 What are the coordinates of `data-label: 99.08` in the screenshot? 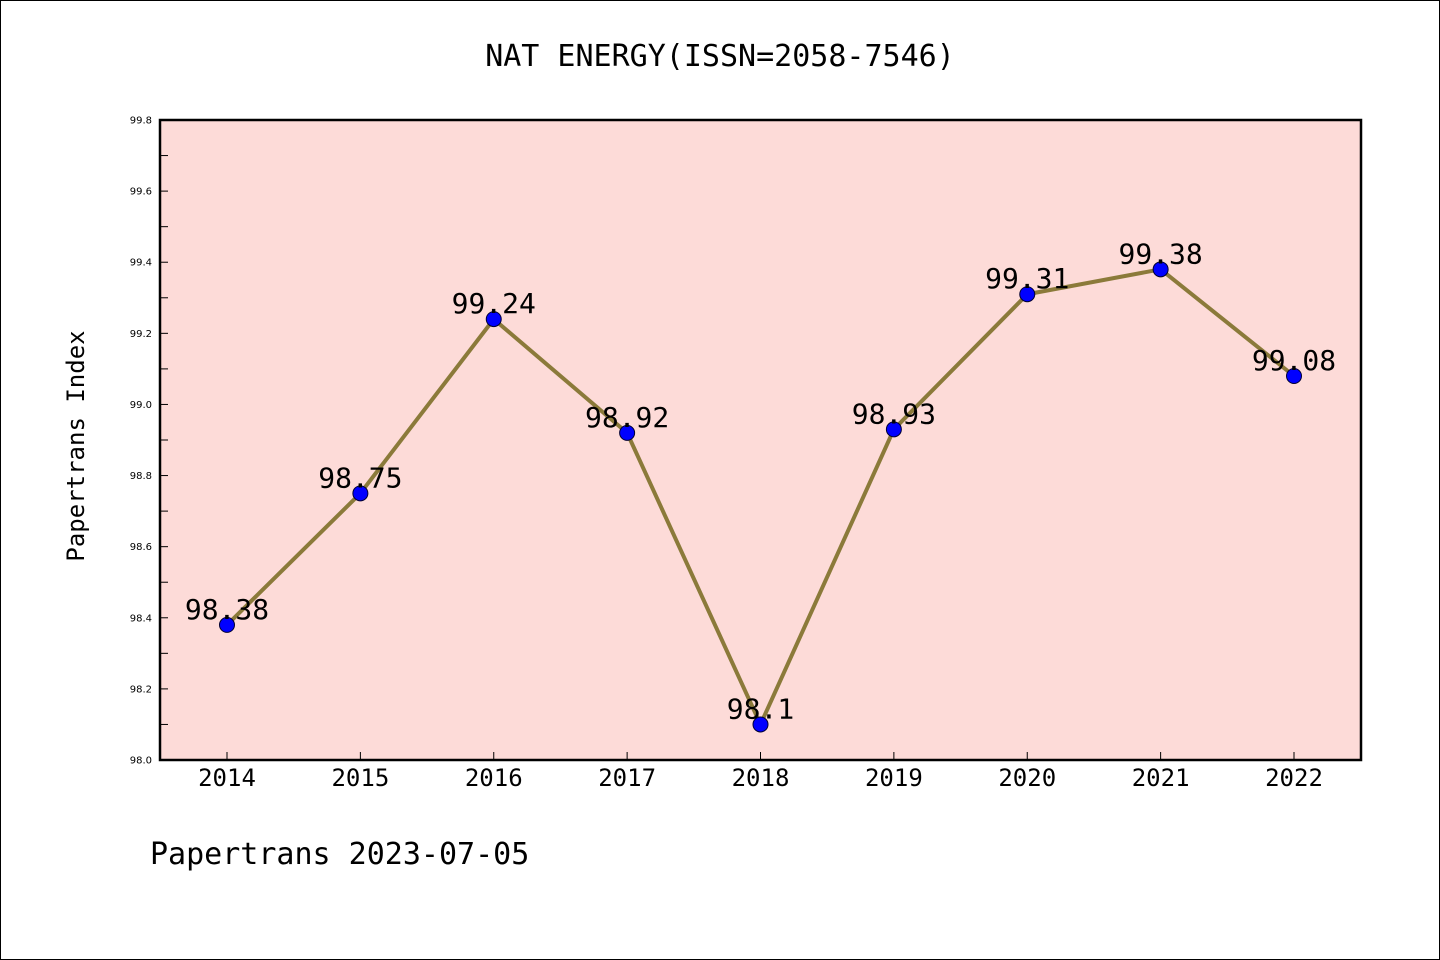 It's located at (1294, 360).